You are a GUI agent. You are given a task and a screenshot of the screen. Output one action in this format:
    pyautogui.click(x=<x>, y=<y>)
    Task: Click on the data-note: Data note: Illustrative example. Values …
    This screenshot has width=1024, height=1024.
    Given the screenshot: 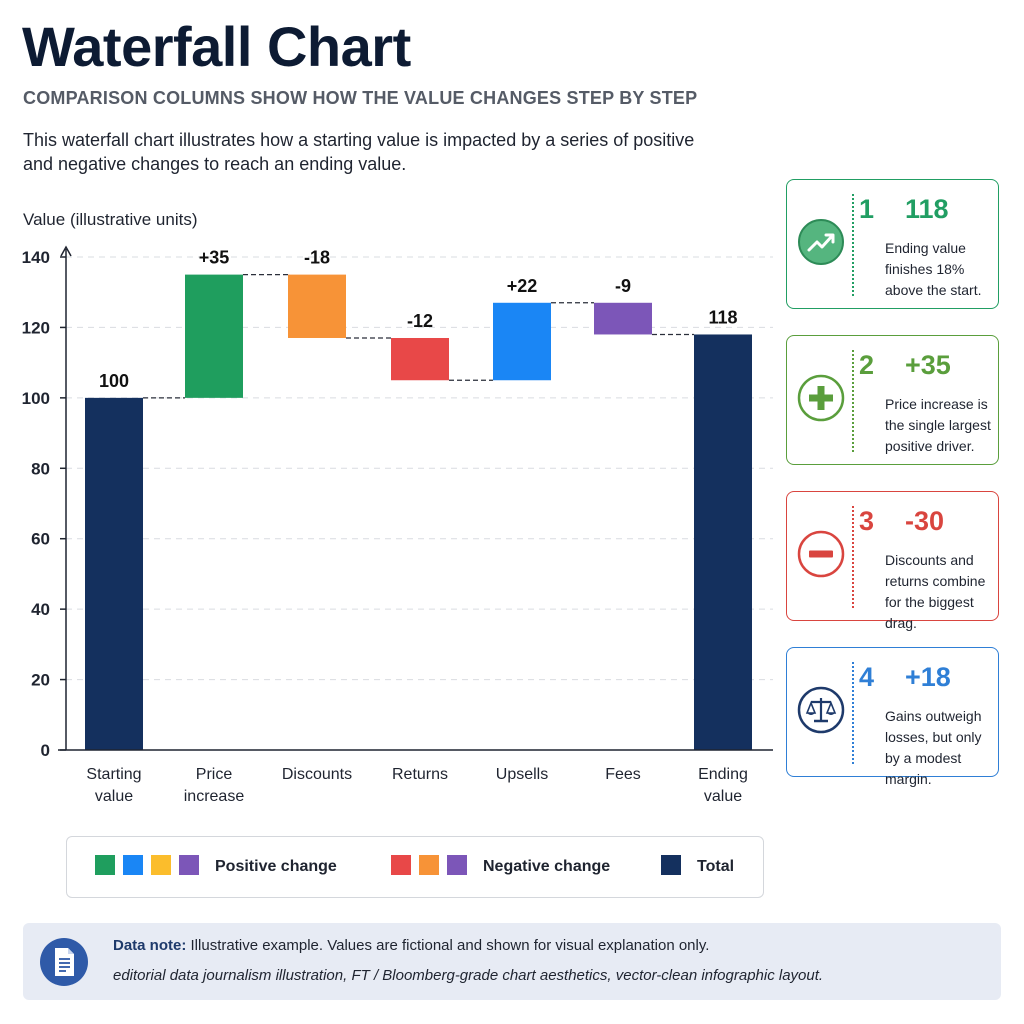 What is the action you would take?
    pyautogui.click(x=512, y=961)
    